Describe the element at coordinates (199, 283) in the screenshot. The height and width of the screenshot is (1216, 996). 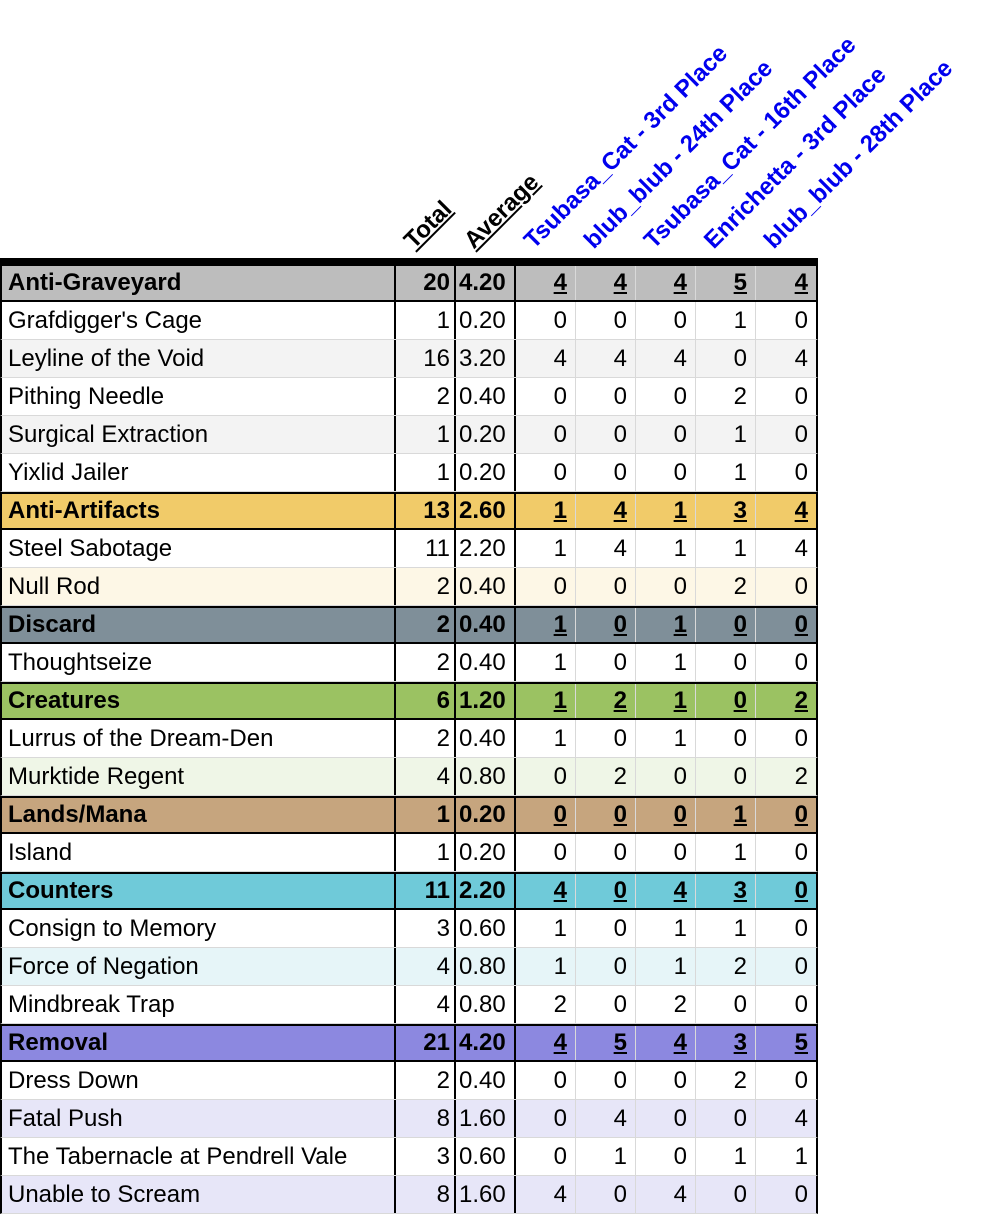
I see `group-name: Anti-Graveyard` at that location.